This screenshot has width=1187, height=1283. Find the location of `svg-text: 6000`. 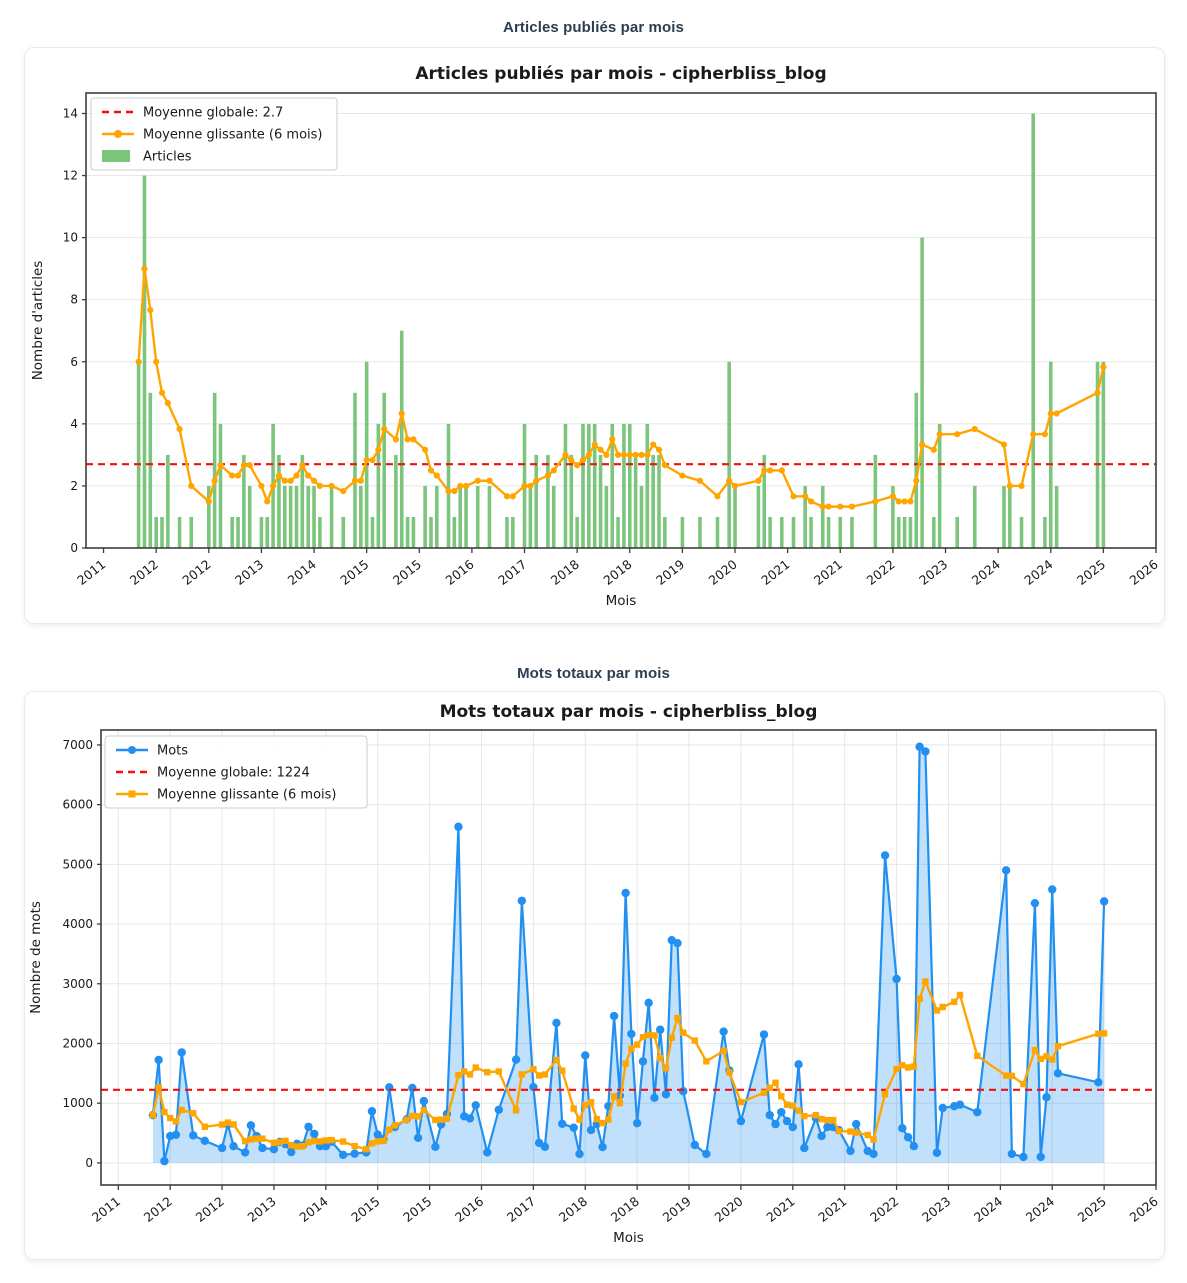

svg-text: 6000 is located at coordinates (77, 805).